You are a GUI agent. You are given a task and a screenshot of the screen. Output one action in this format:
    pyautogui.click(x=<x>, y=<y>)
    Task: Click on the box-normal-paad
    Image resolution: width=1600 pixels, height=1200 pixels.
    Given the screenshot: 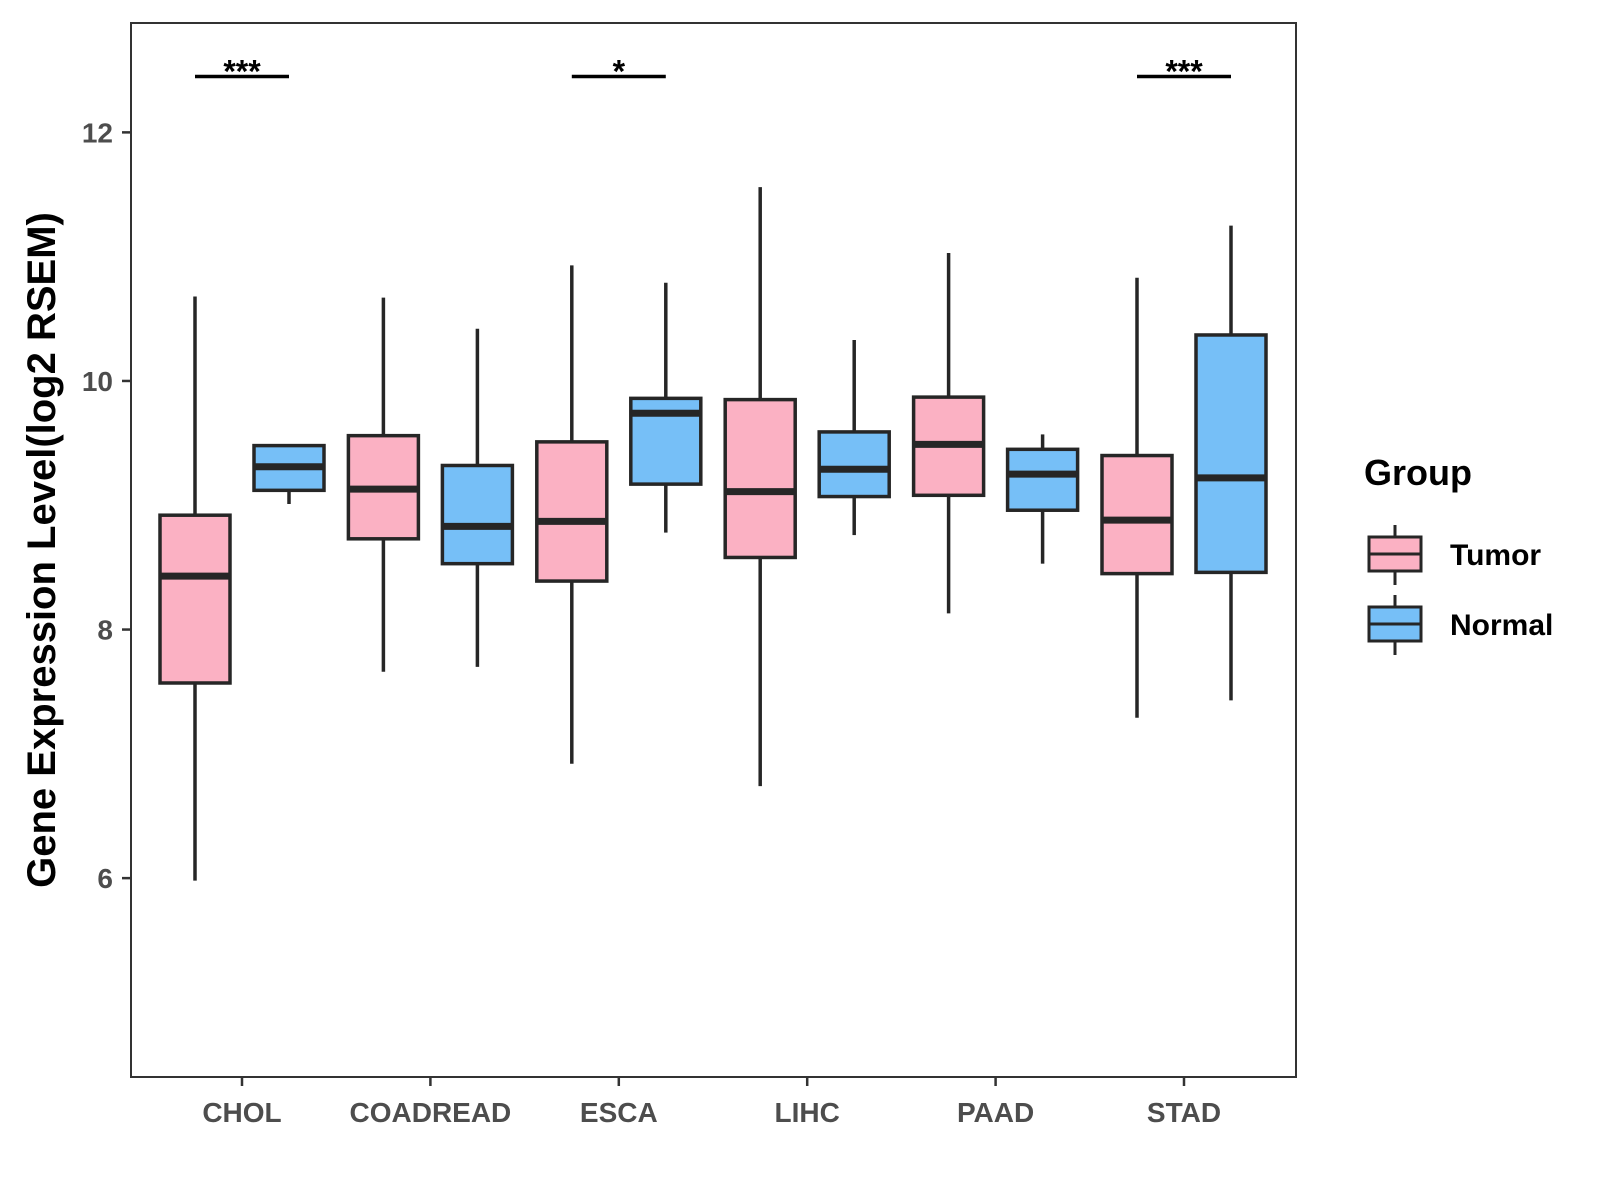 What is the action you would take?
    pyautogui.click(x=1042, y=499)
    